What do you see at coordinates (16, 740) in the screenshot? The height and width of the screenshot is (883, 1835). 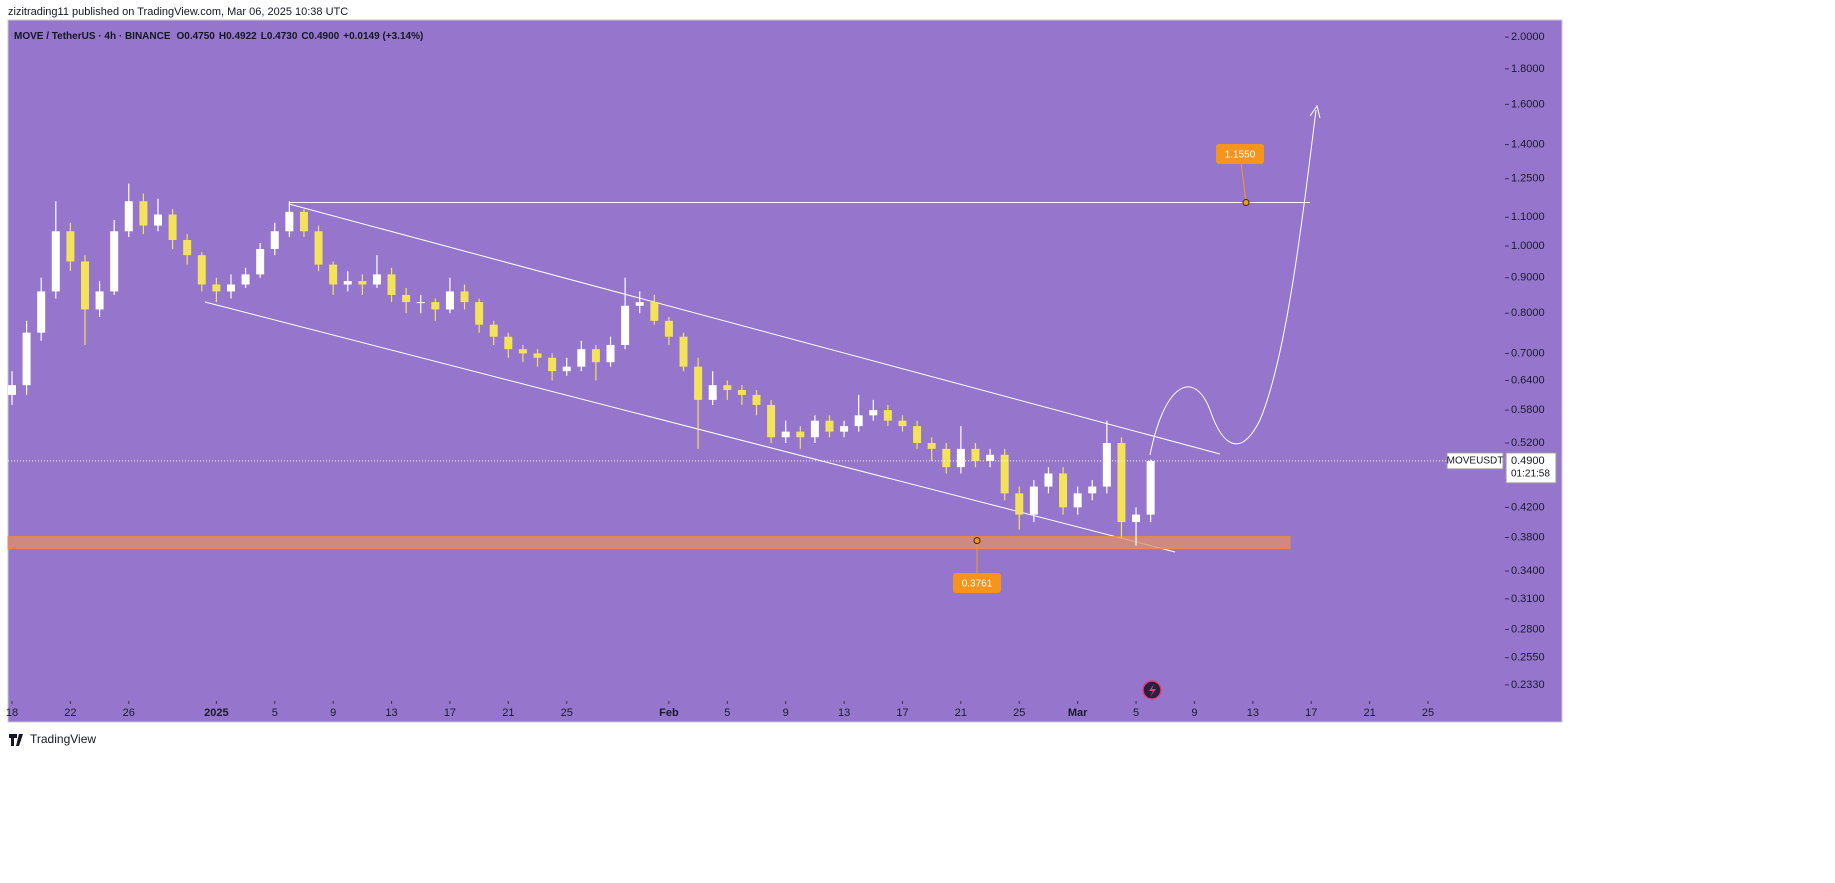 I see `logo-mark` at bounding box center [16, 740].